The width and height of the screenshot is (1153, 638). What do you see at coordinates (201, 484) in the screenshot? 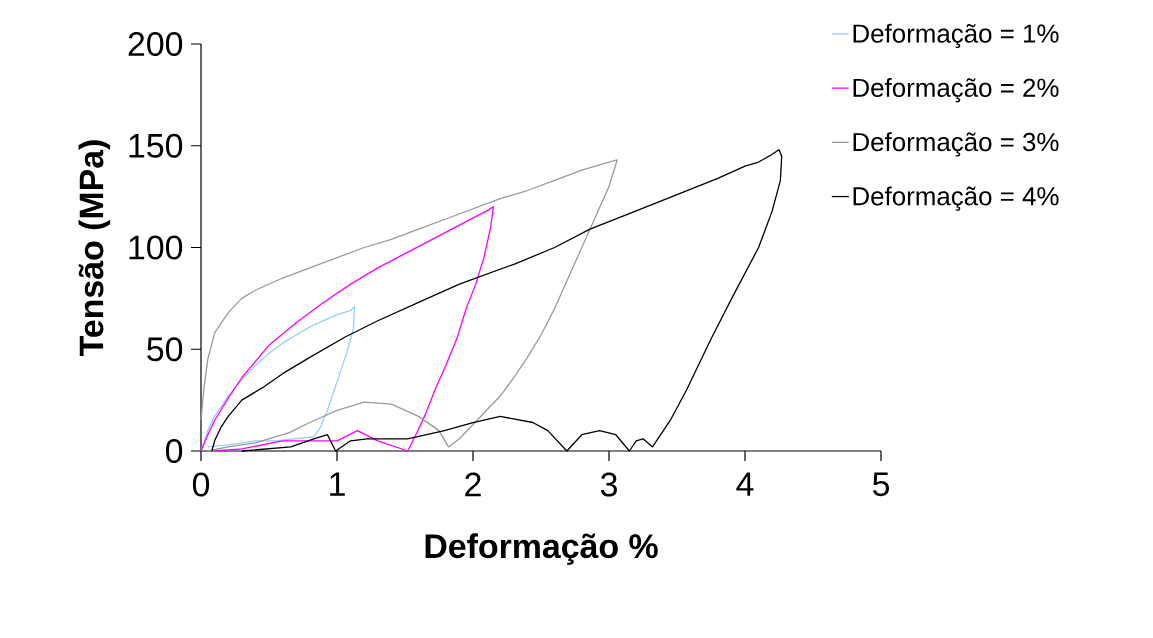
I see `x-tick-label: 0` at bounding box center [201, 484].